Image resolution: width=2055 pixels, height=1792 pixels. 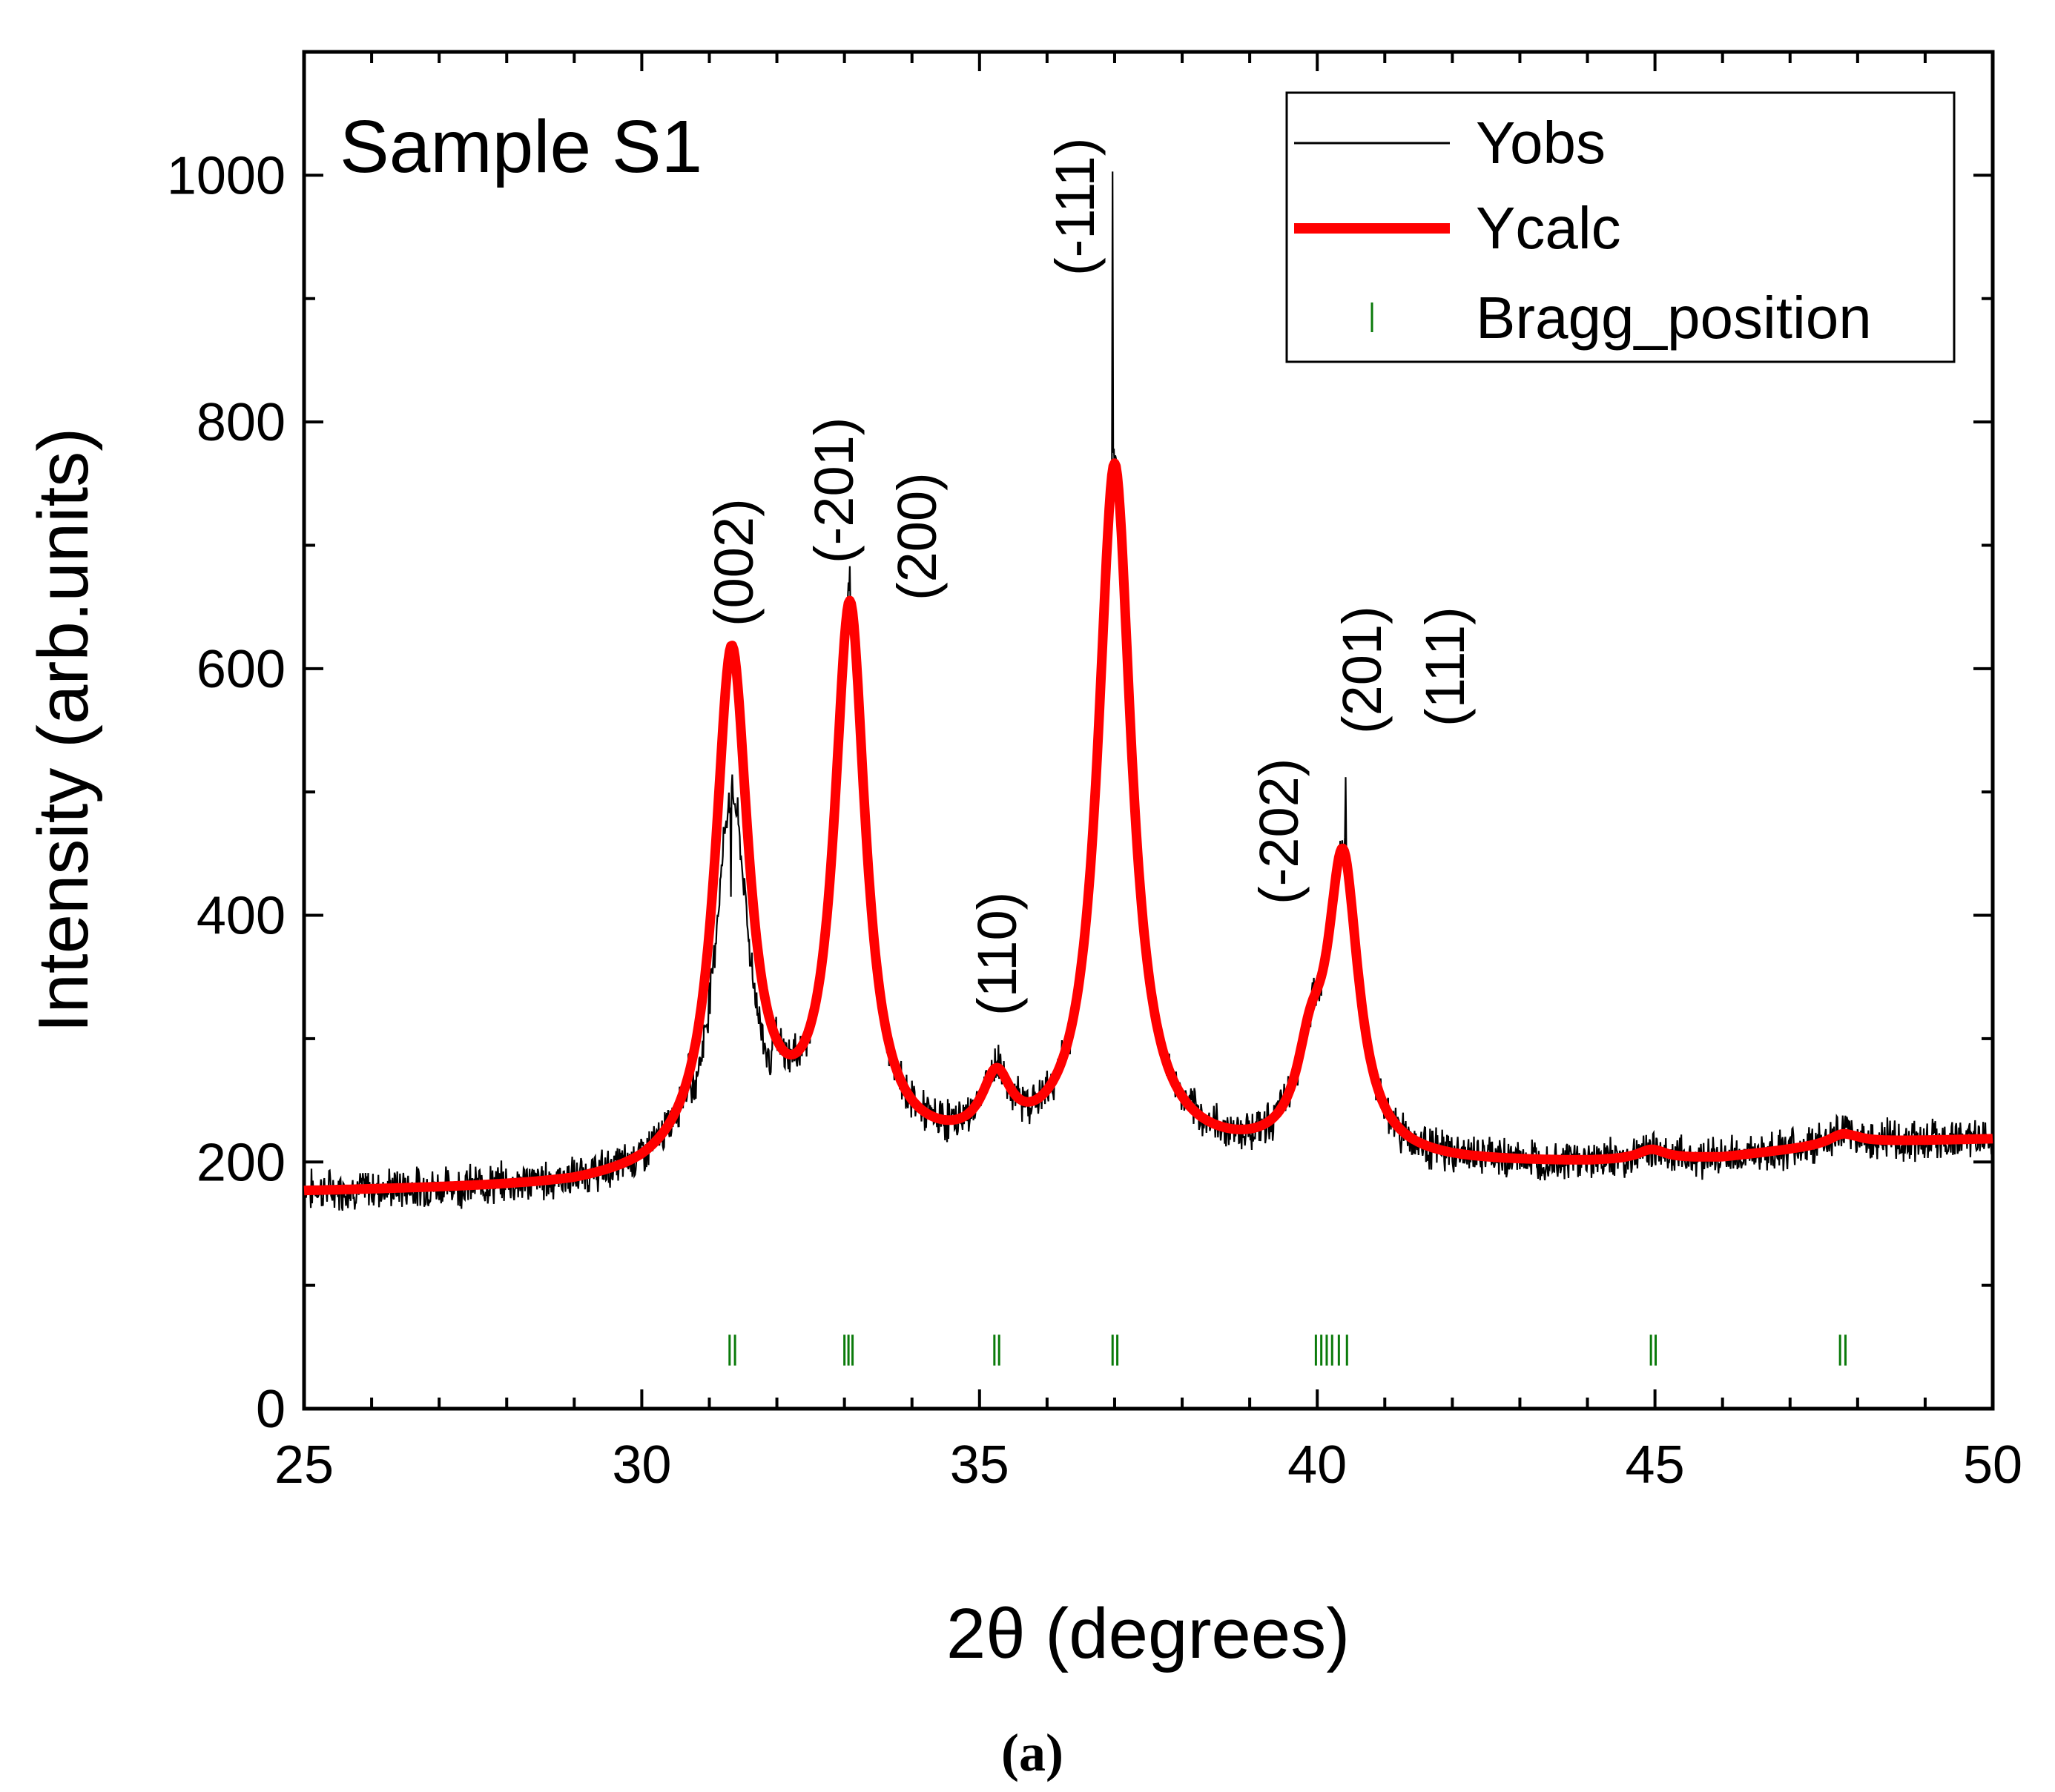 I want to click on x-tick-label: 30, so click(x=642, y=1465).